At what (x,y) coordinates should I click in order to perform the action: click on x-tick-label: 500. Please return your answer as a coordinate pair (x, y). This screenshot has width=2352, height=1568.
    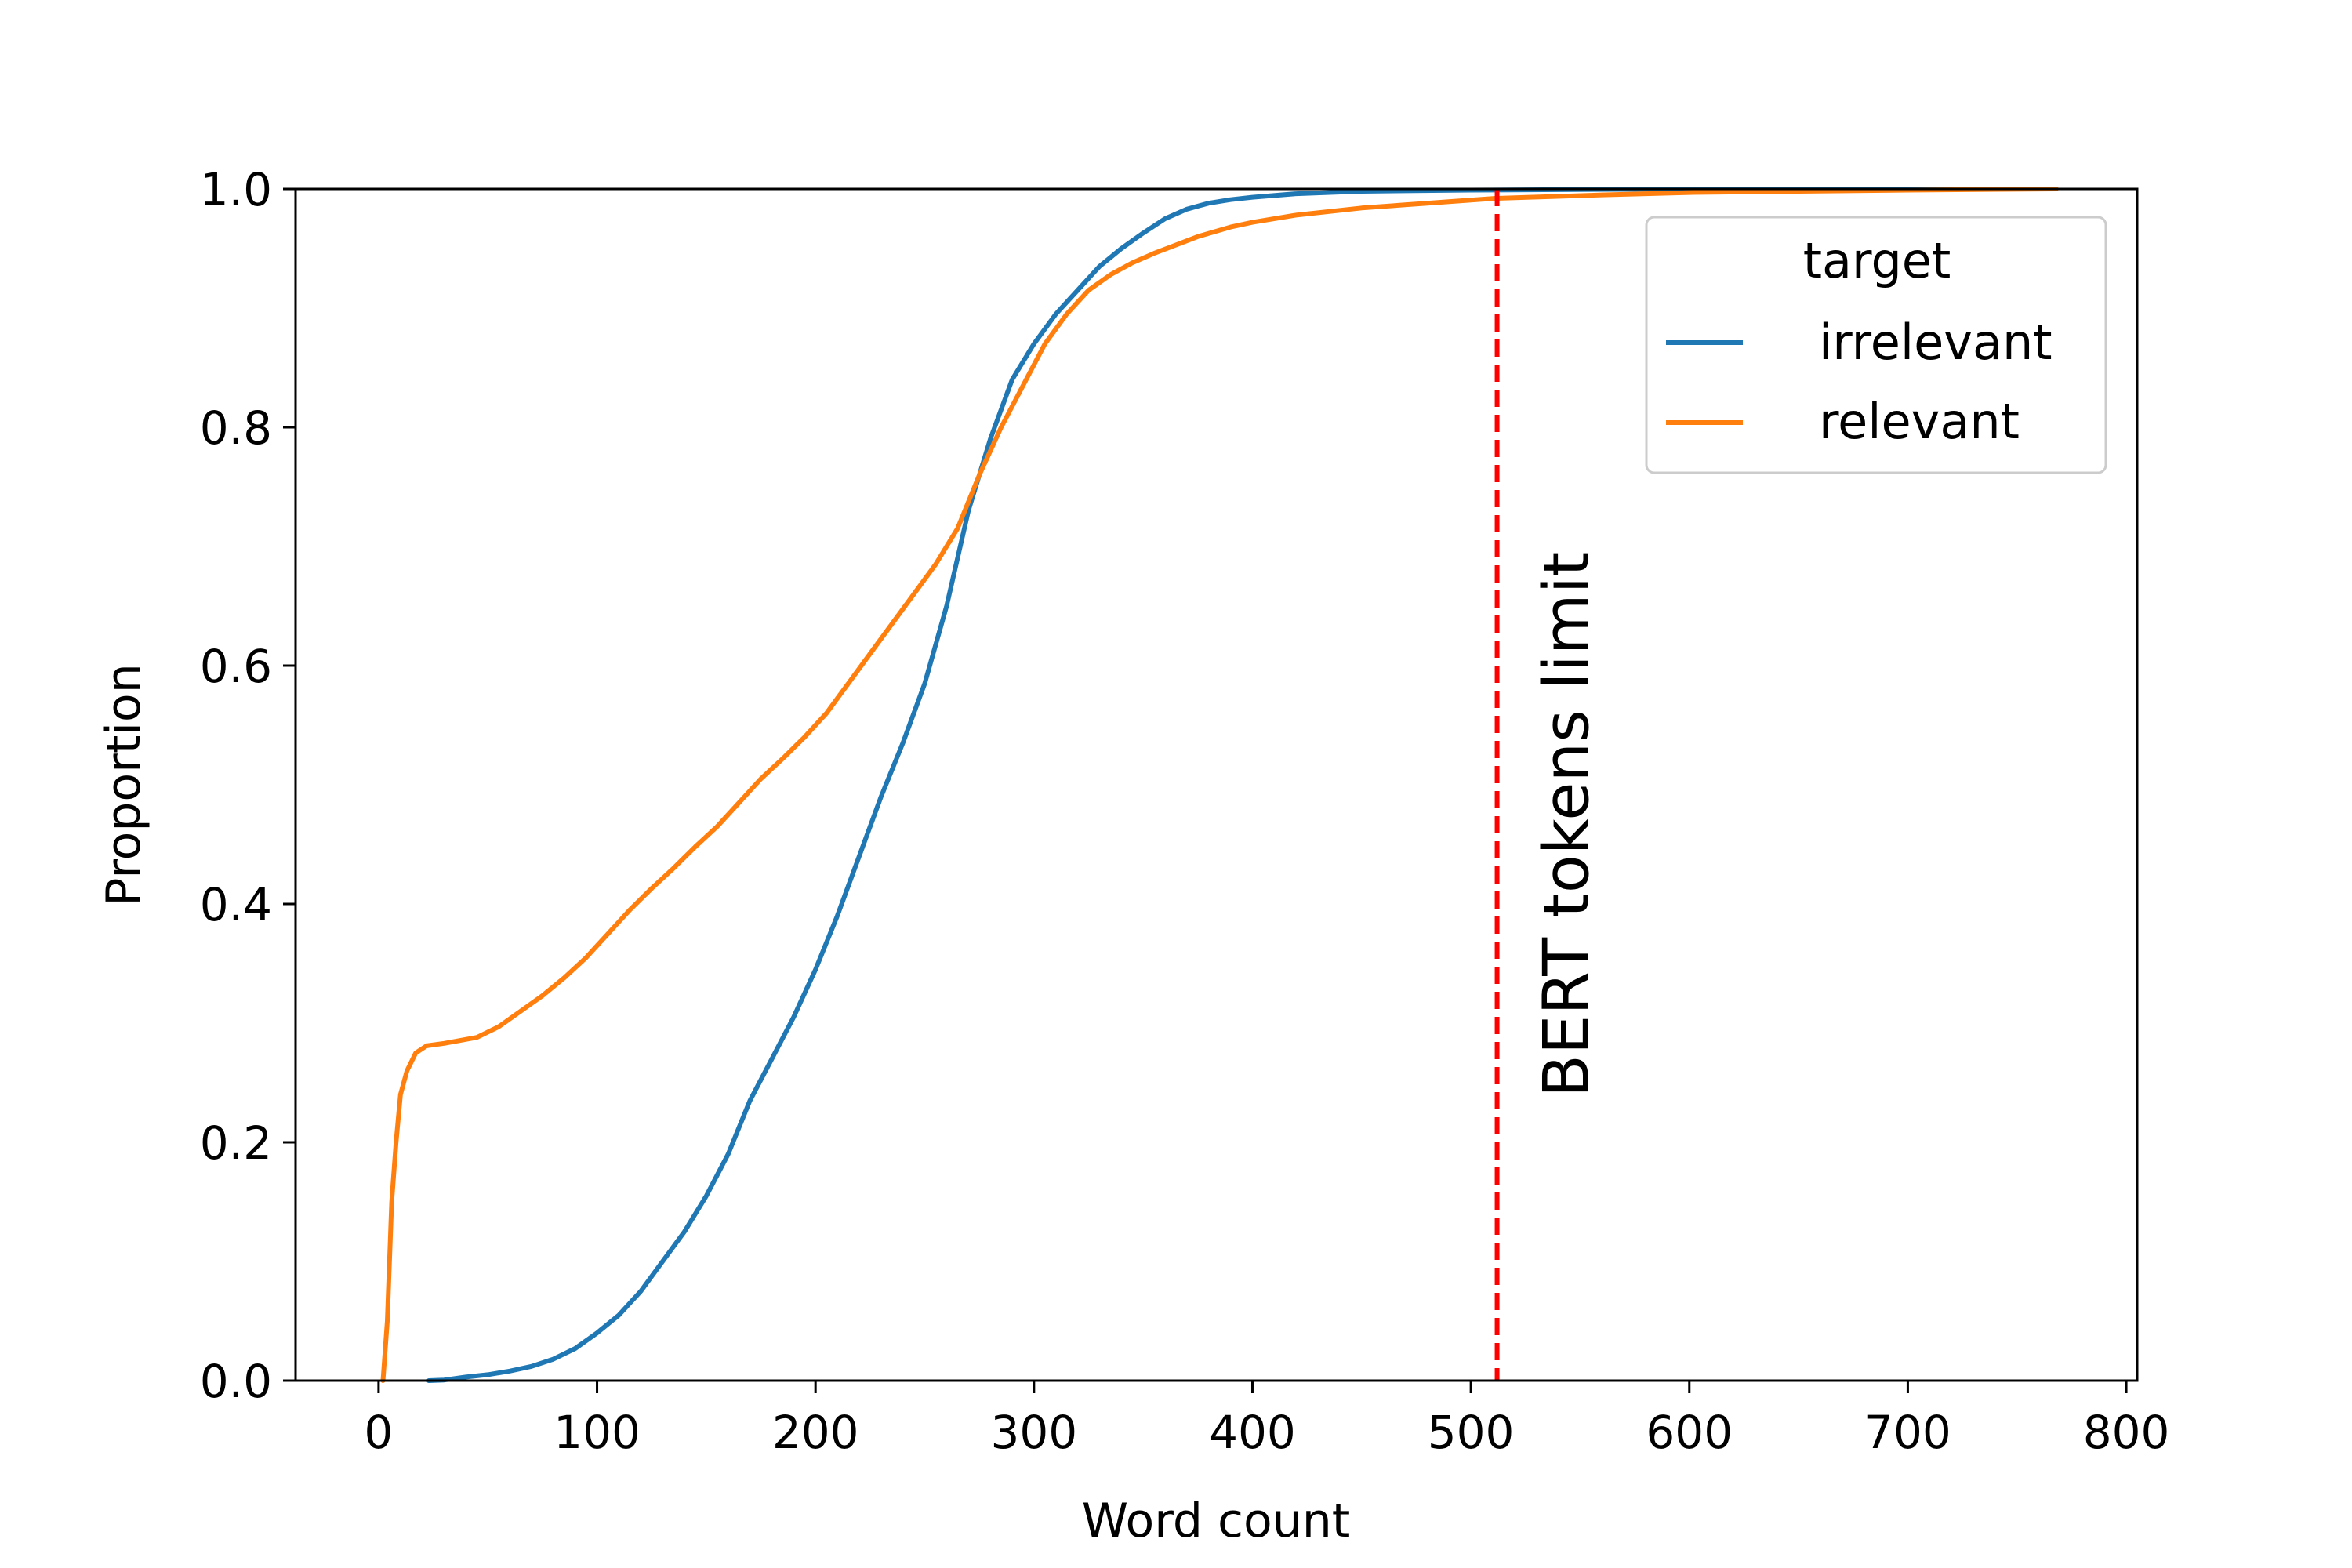
    Looking at the image, I should click on (1471, 1432).